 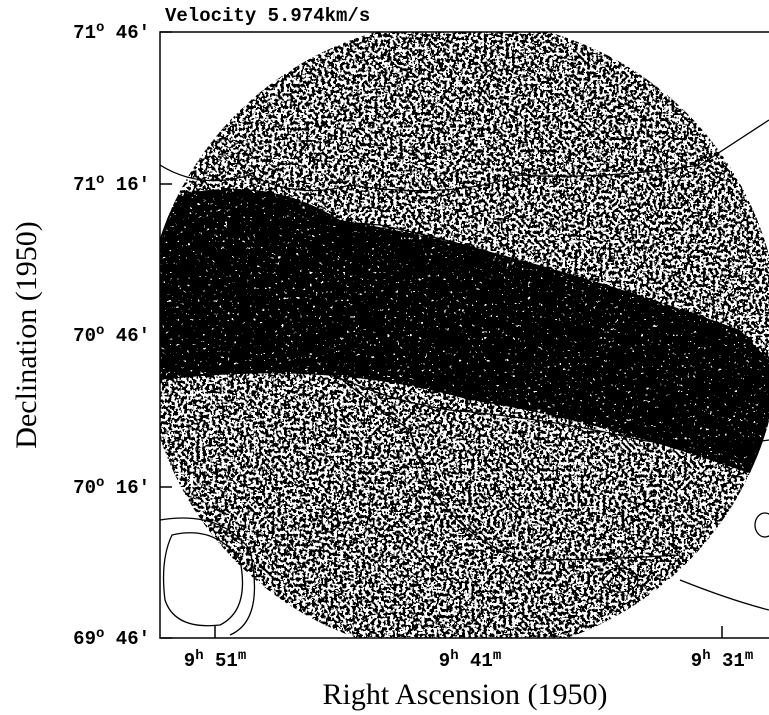 What do you see at coordinates (26, 334) in the screenshot?
I see `y-axis-label: Declination (1950)` at bounding box center [26, 334].